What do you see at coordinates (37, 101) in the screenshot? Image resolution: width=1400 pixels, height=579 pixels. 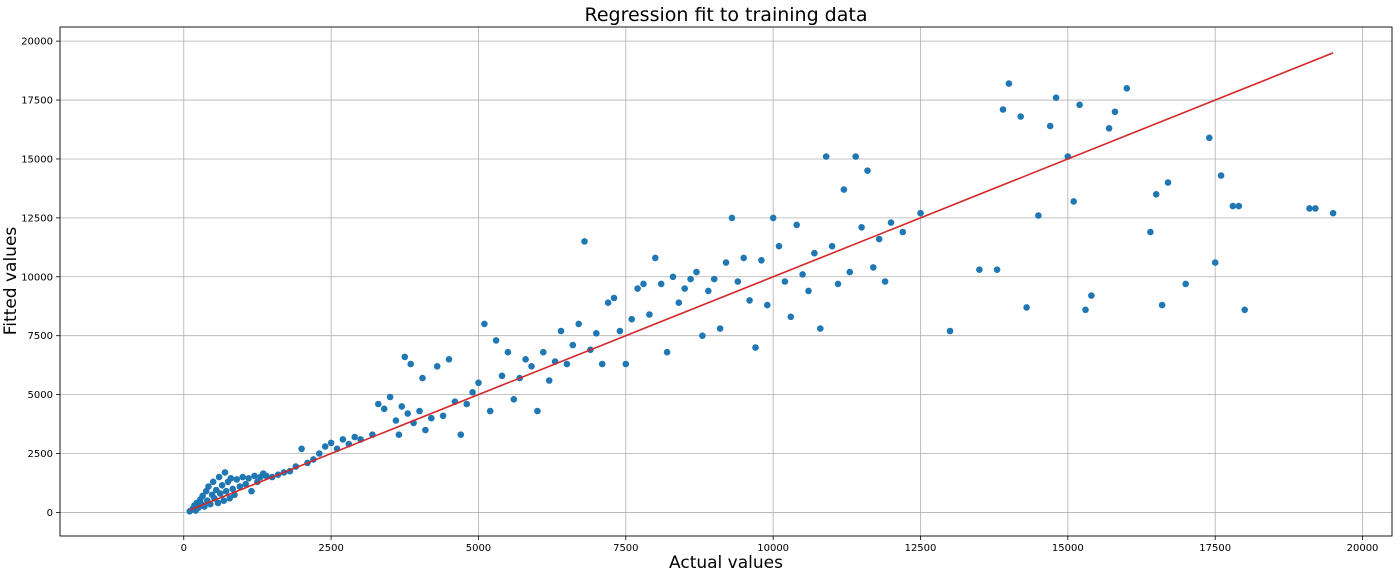 I see `y-tick-label: 17500` at bounding box center [37, 101].